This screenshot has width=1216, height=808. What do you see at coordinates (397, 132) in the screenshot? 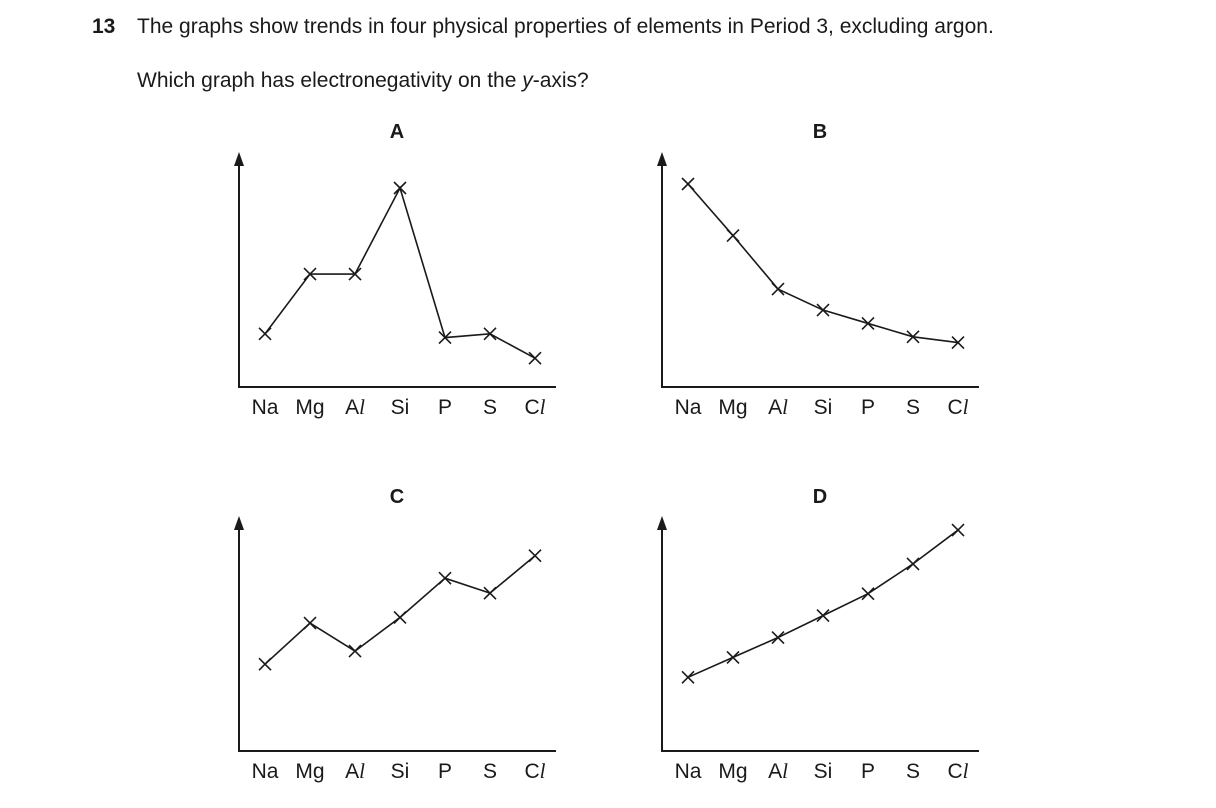
I see `graph-title: A` at bounding box center [397, 132].